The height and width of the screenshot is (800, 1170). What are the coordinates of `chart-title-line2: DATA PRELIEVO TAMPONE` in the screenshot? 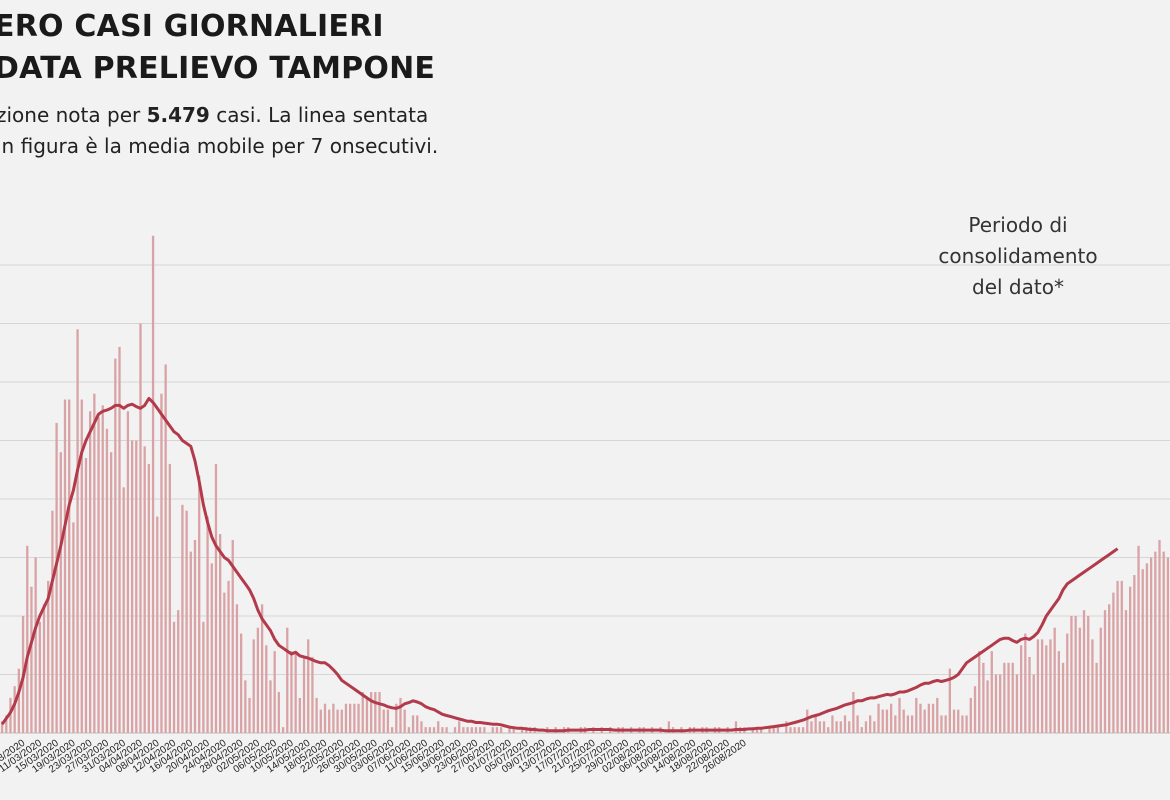 It's located at (218, 68).